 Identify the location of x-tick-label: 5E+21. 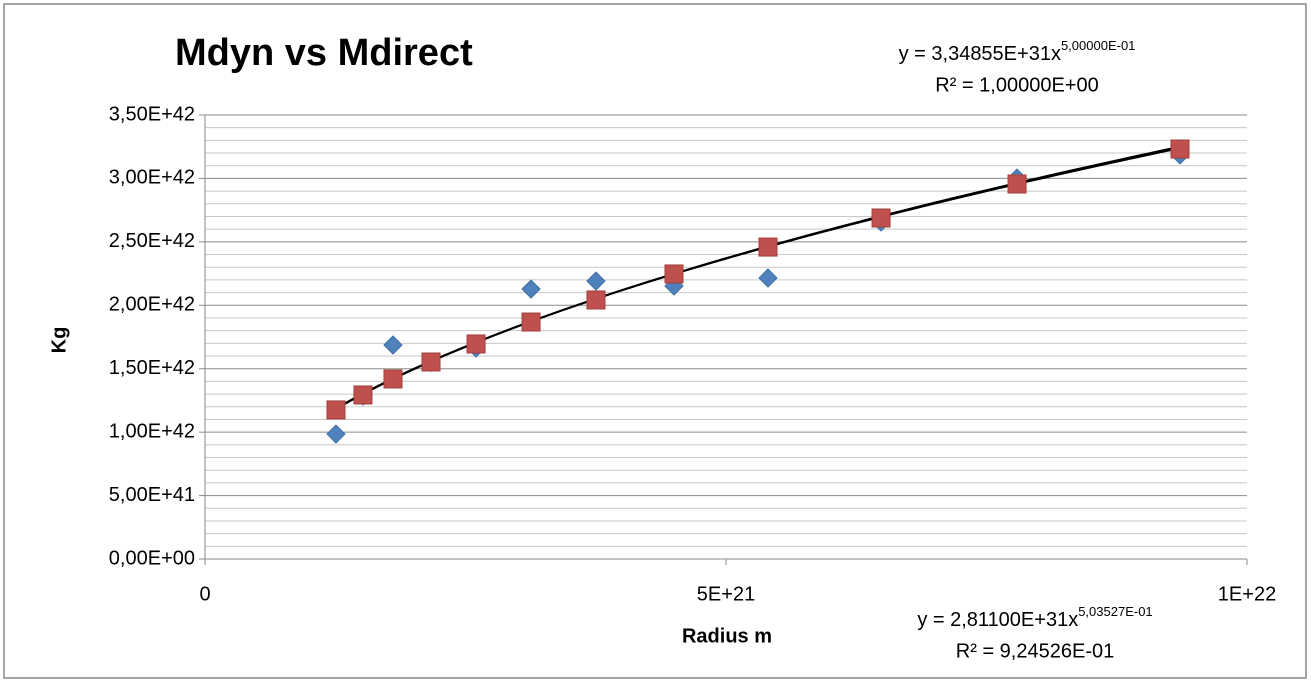
(726, 594).